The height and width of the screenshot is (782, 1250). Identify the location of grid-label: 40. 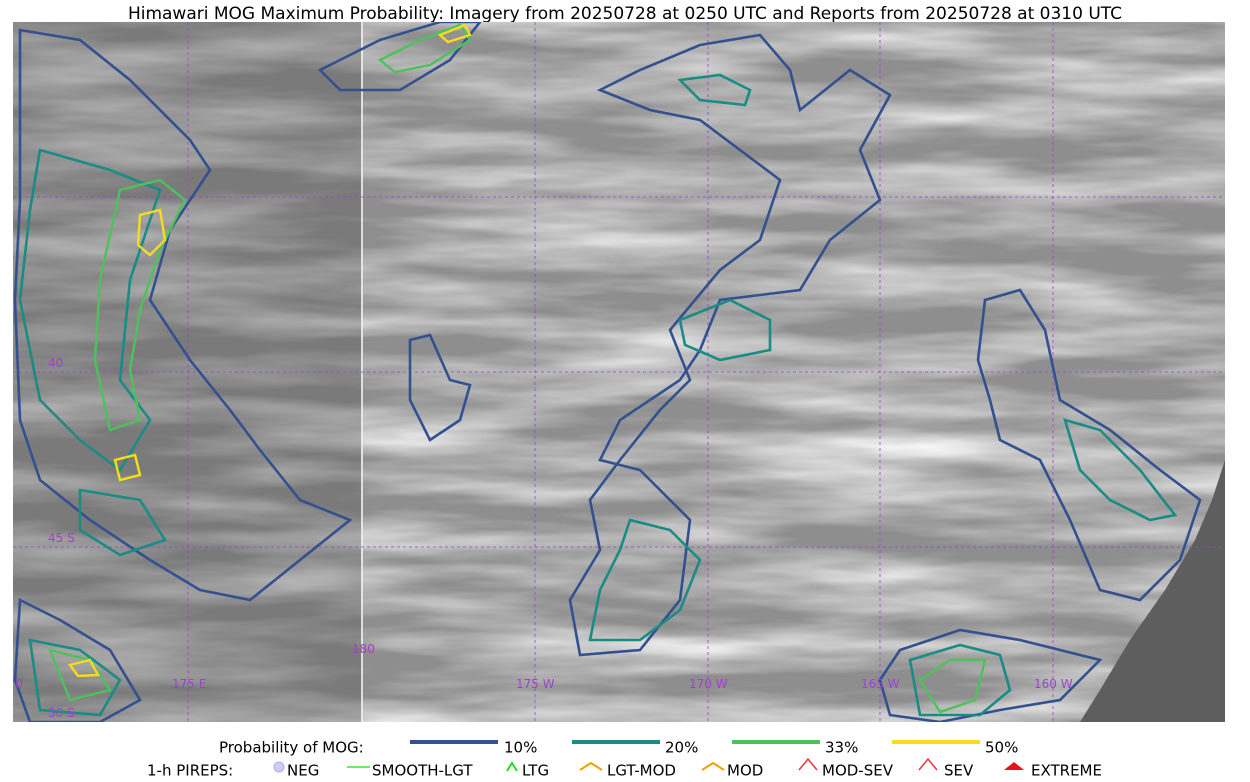
(55, 363).